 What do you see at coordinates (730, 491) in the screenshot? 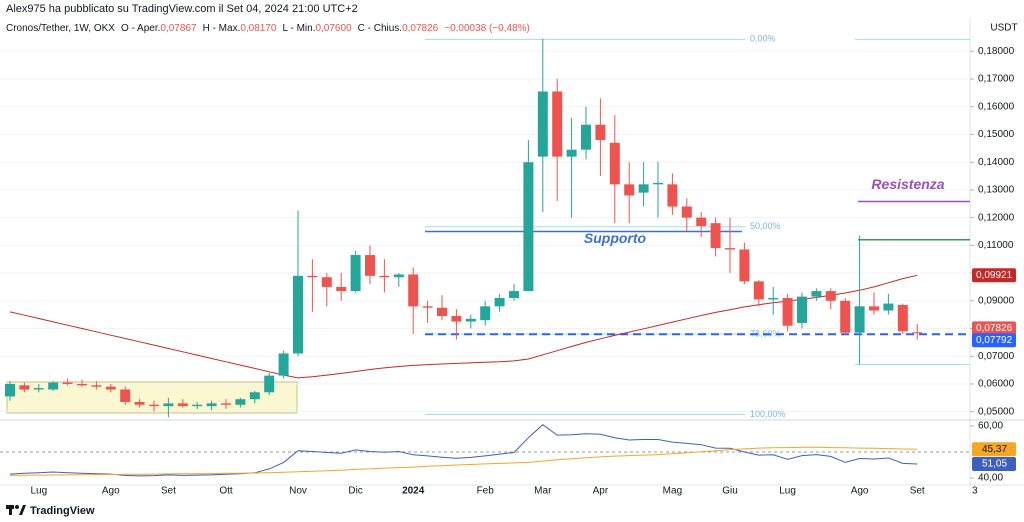
I see `x-tick-label: Giu` at bounding box center [730, 491].